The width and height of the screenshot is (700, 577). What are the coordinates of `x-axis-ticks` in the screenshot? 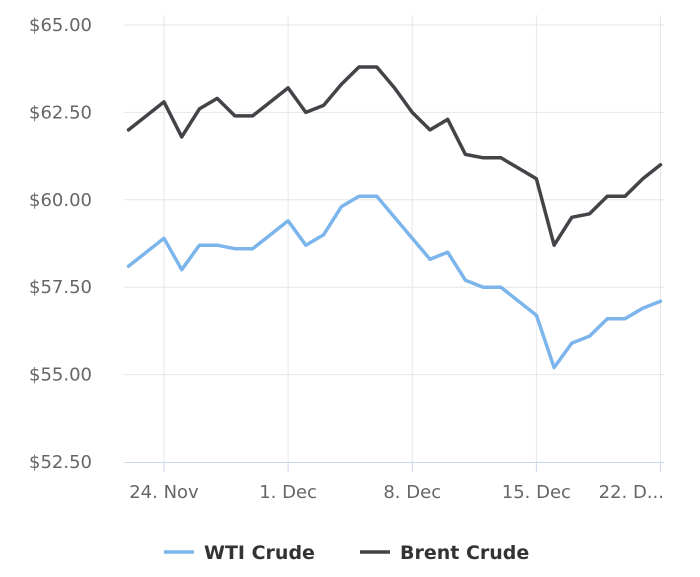 It's located at (412, 467).